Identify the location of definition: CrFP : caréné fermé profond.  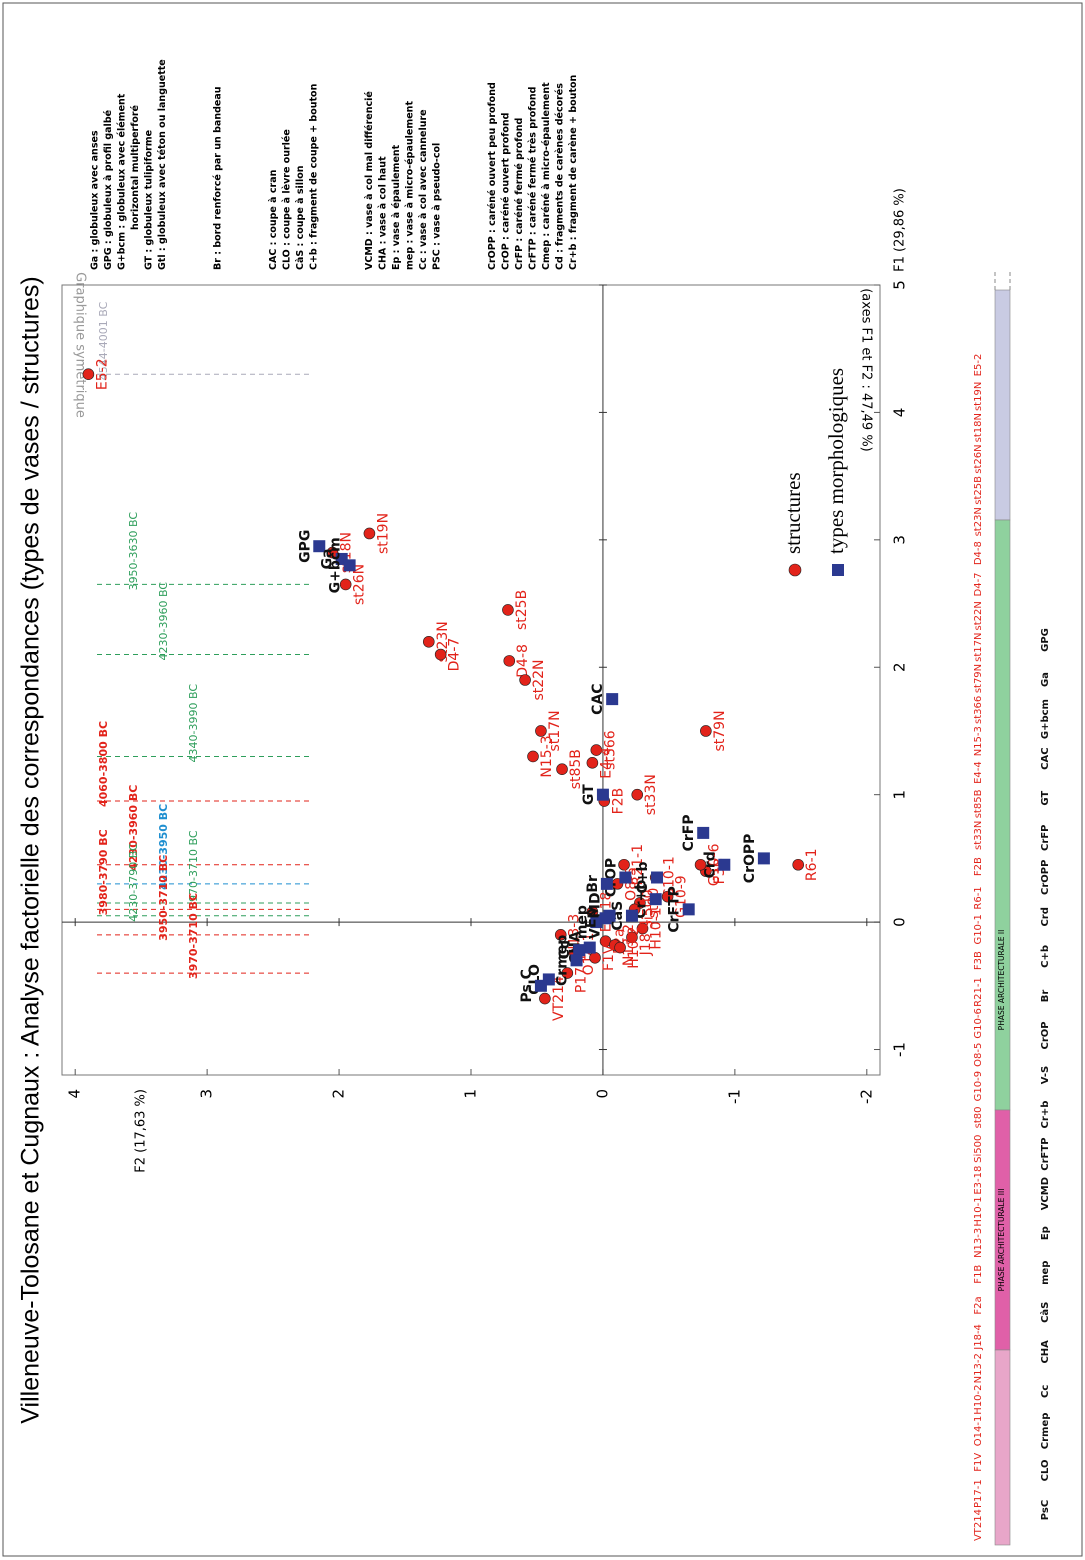
(519, 194).